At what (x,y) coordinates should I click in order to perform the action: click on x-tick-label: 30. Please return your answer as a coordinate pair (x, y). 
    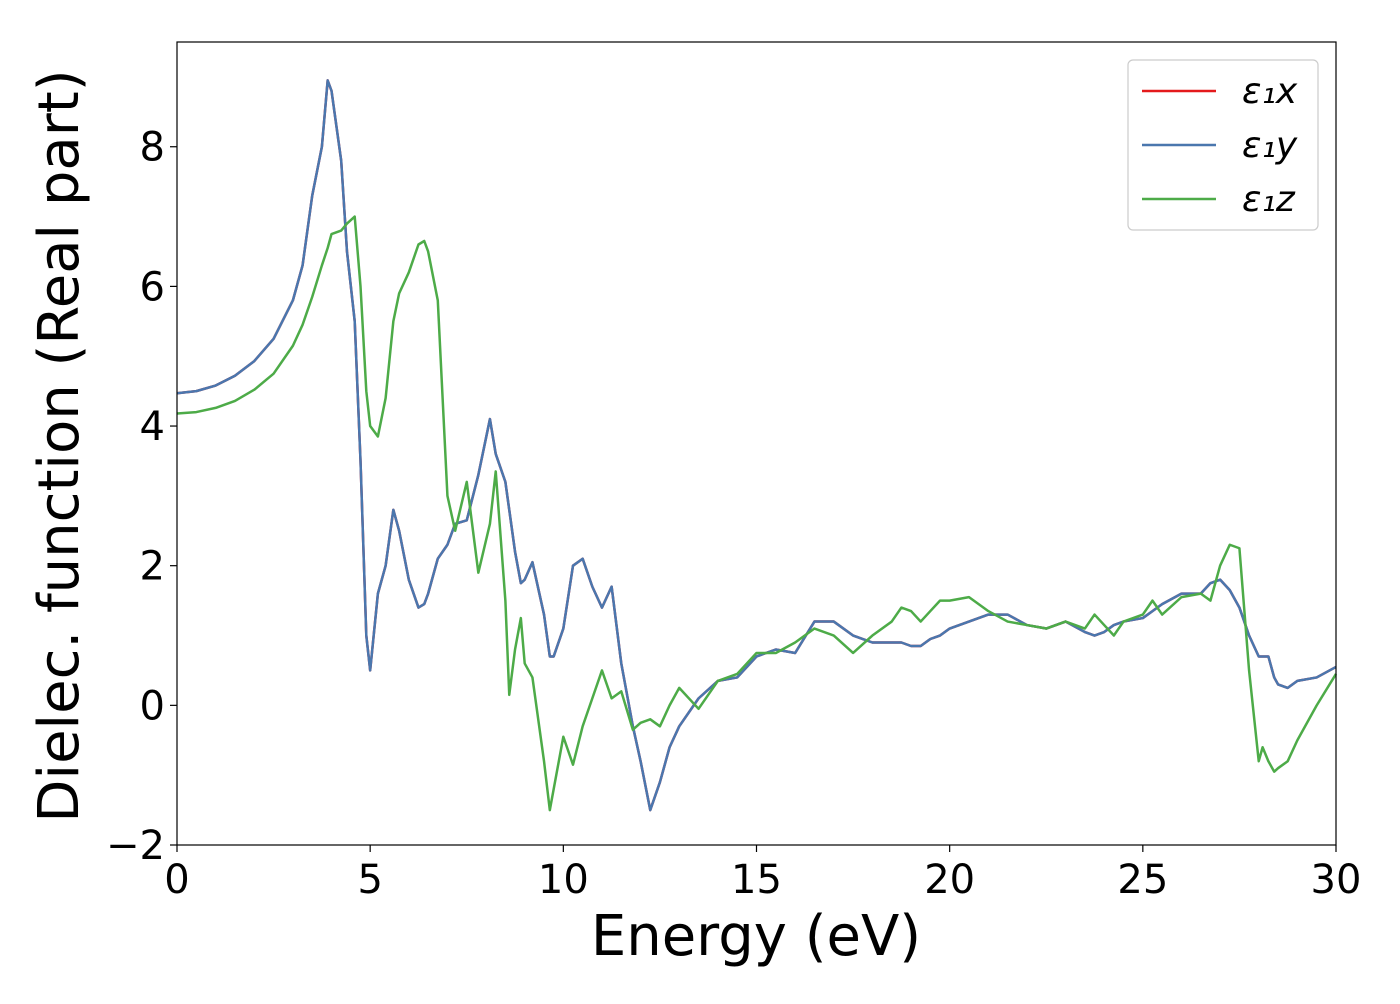
    Looking at the image, I should click on (1336, 880).